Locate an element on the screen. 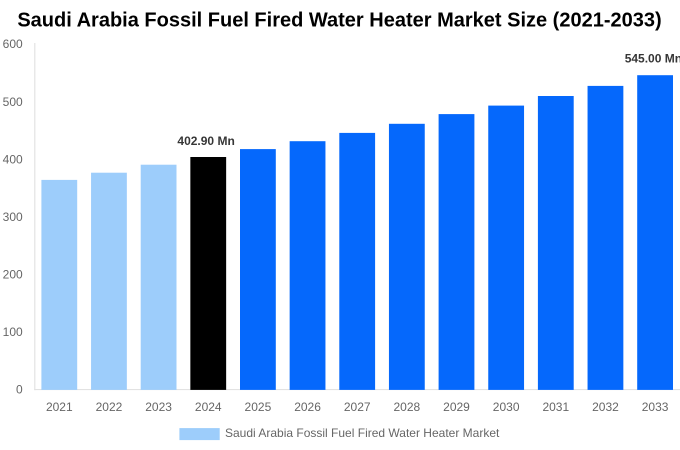 This screenshot has width=680, height=450. svg-text: 300 is located at coordinates (13, 217).